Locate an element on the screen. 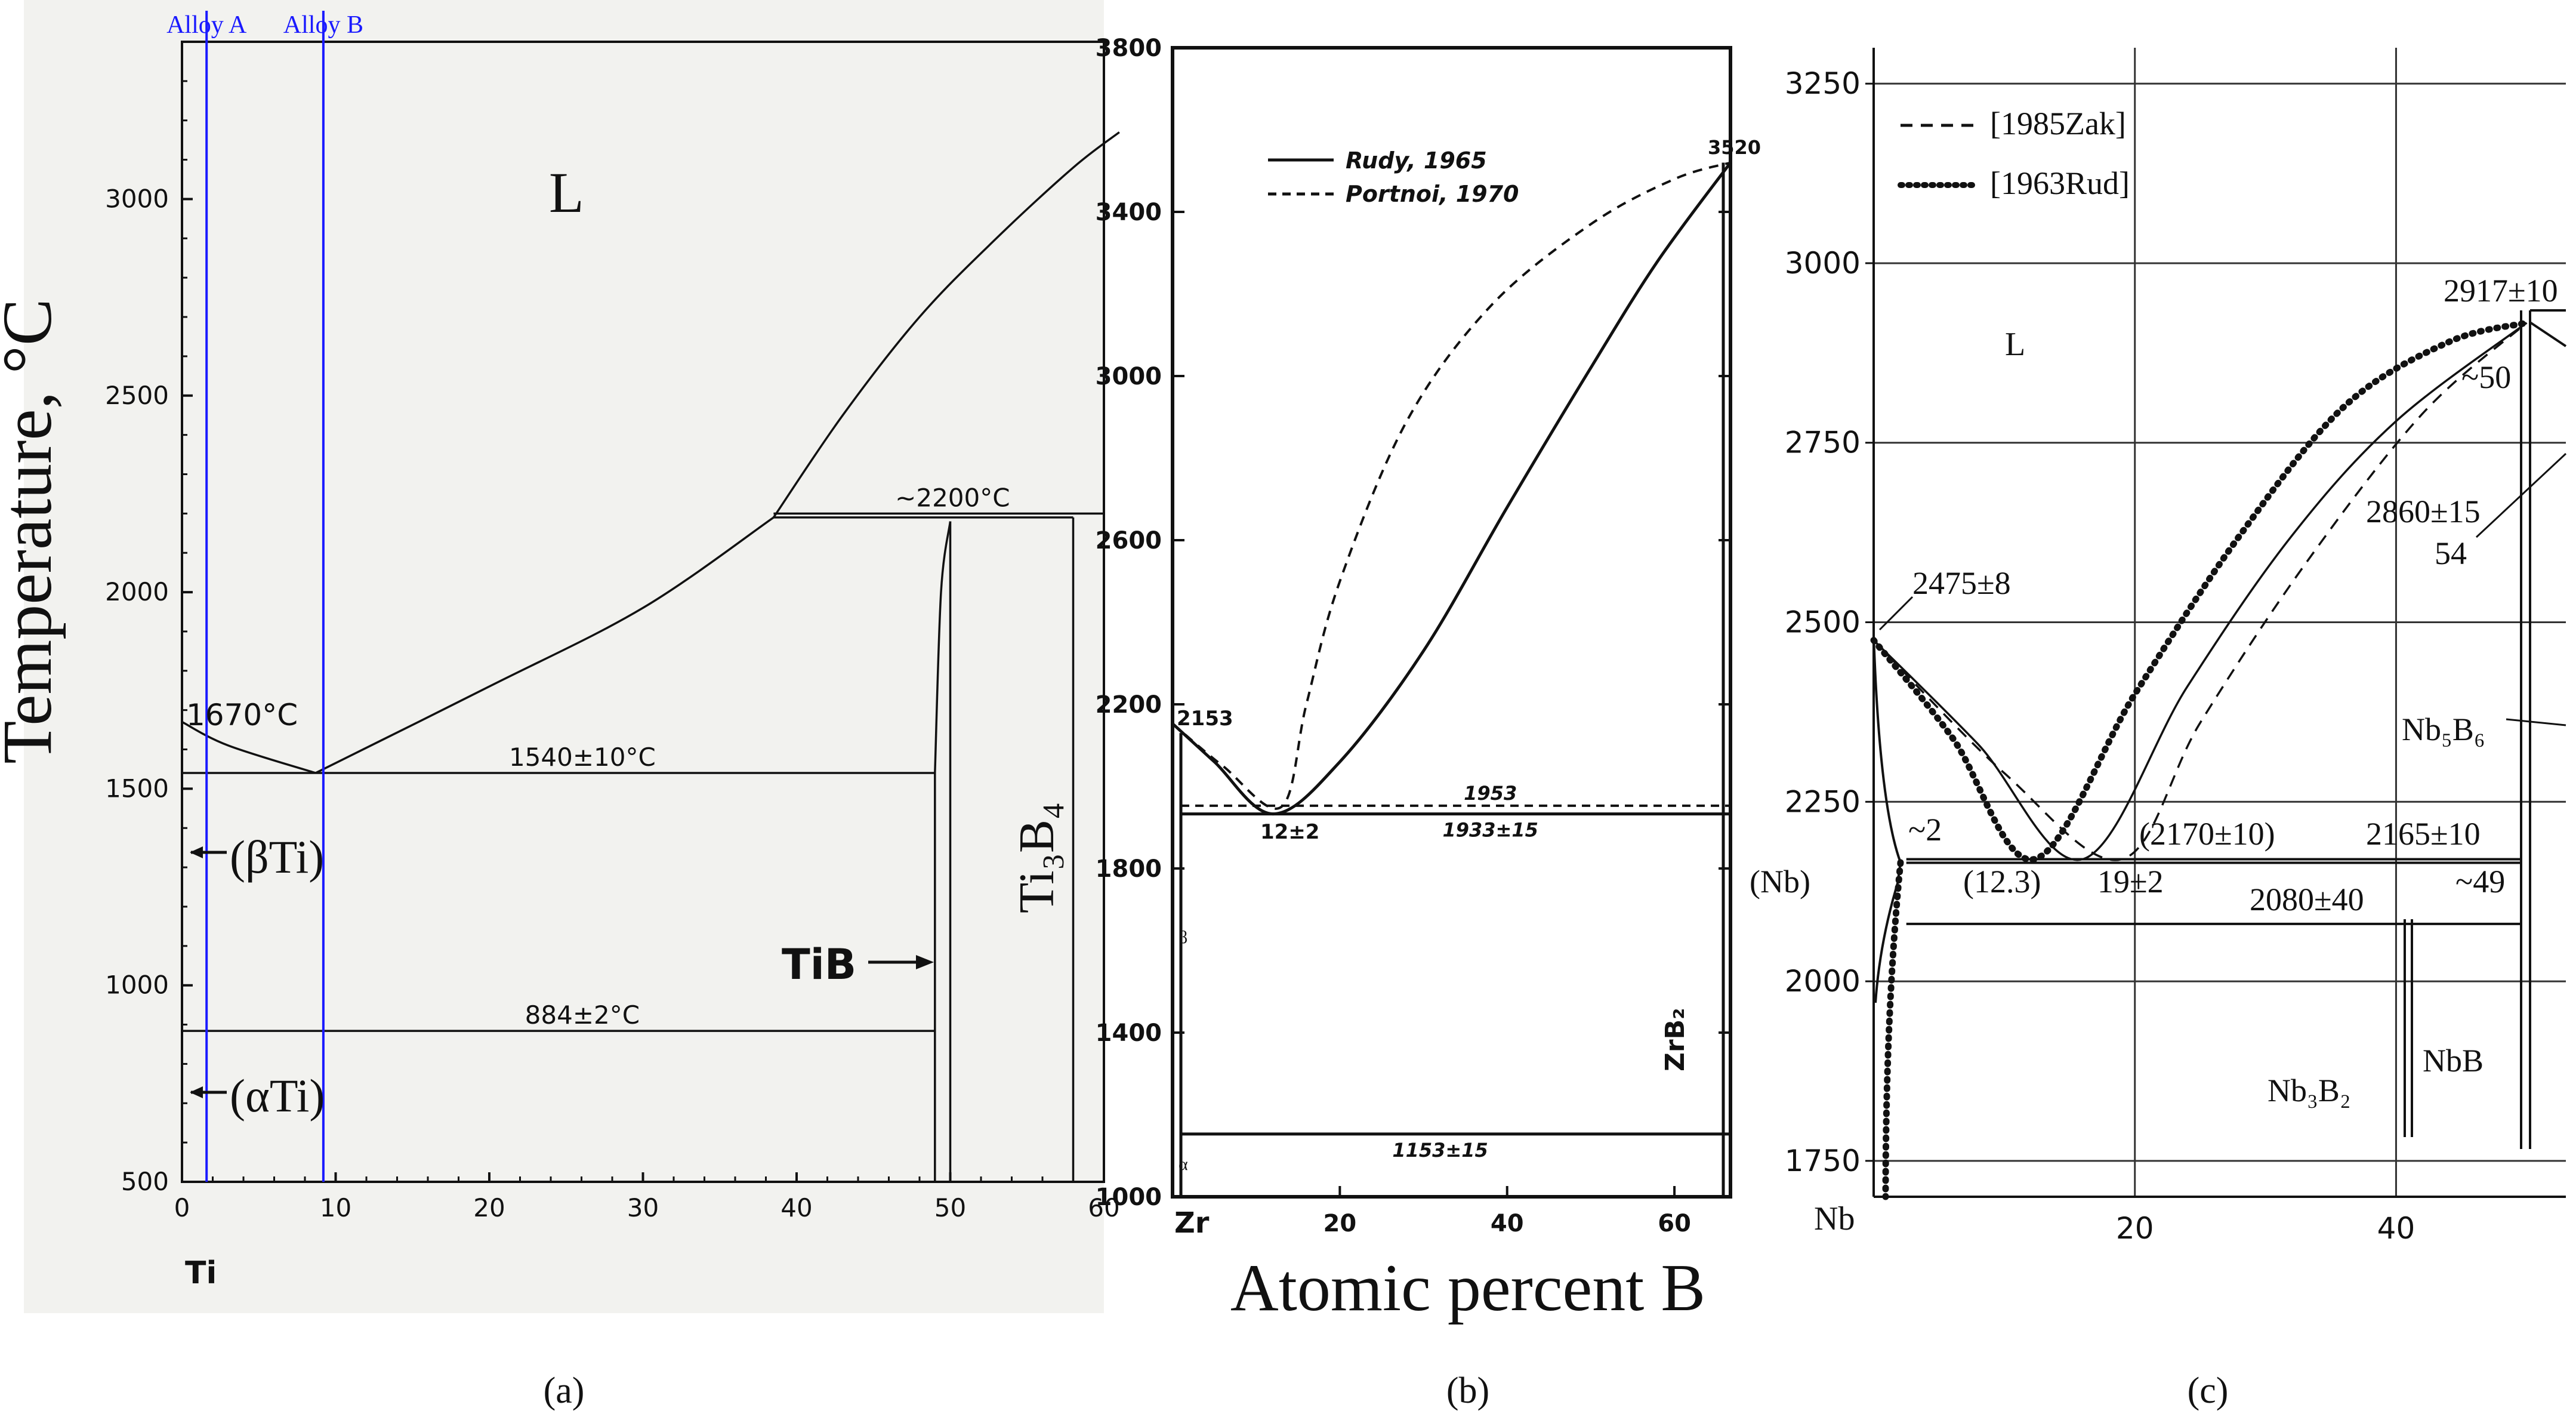  panel-b-y-tick-label: 3000 is located at coordinates (1129, 377).